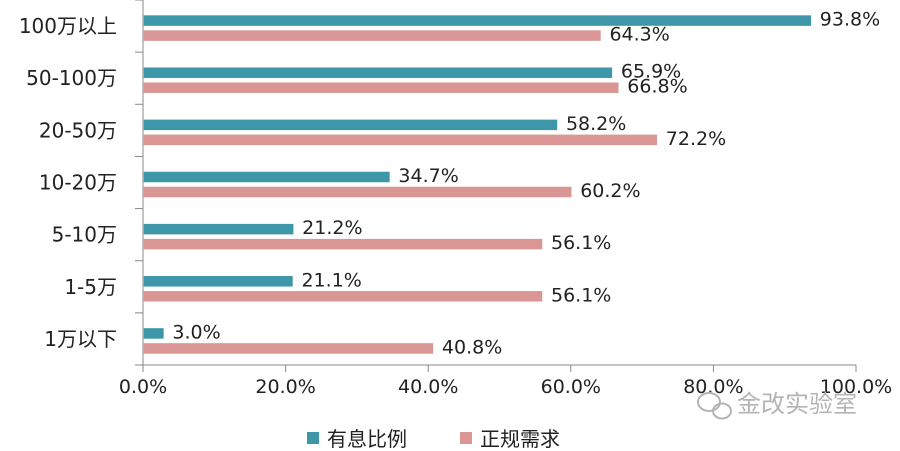 The image size is (900, 451). Describe the element at coordinates (367, 439) in the screenshot. I see `legend-label-series-1: 有息比例` at that location.